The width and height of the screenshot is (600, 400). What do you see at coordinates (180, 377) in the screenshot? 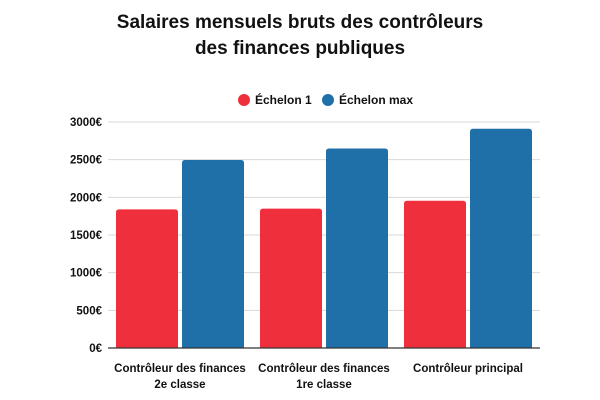
I see `x-category-label-1: Contrôleur des finances 2e classe` at bounding box center [180, 377].